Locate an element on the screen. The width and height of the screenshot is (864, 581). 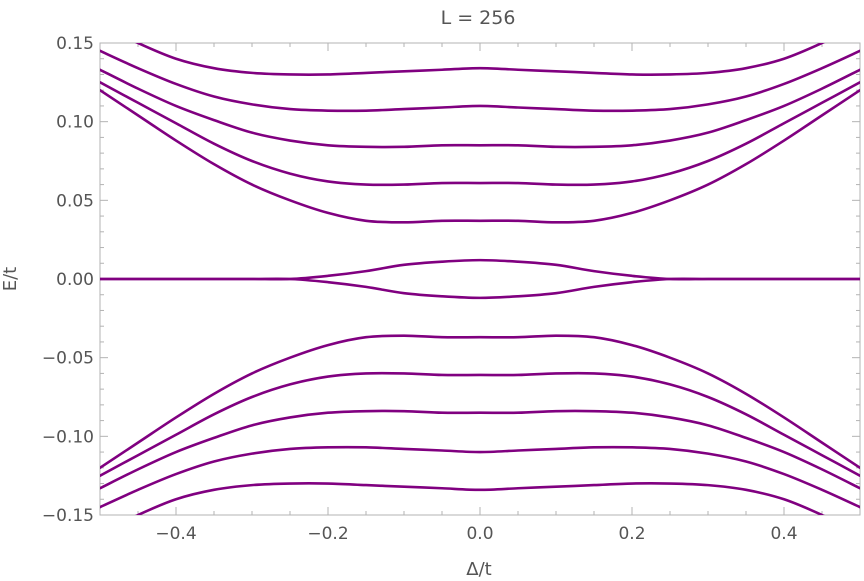
x-tick-label: 0.2 is located at coordinates (631, 534).